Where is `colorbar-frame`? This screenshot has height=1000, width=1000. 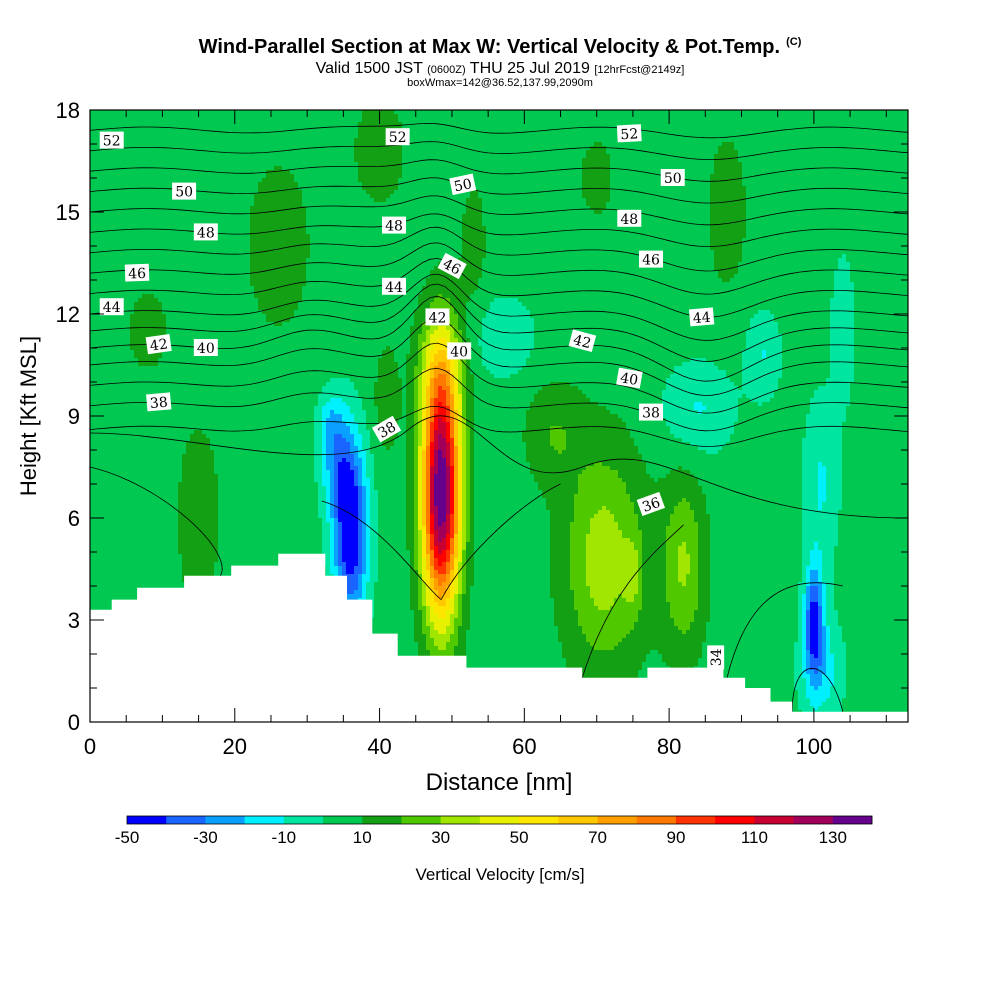 colorbar-frame is located at coordinates (499, 820).